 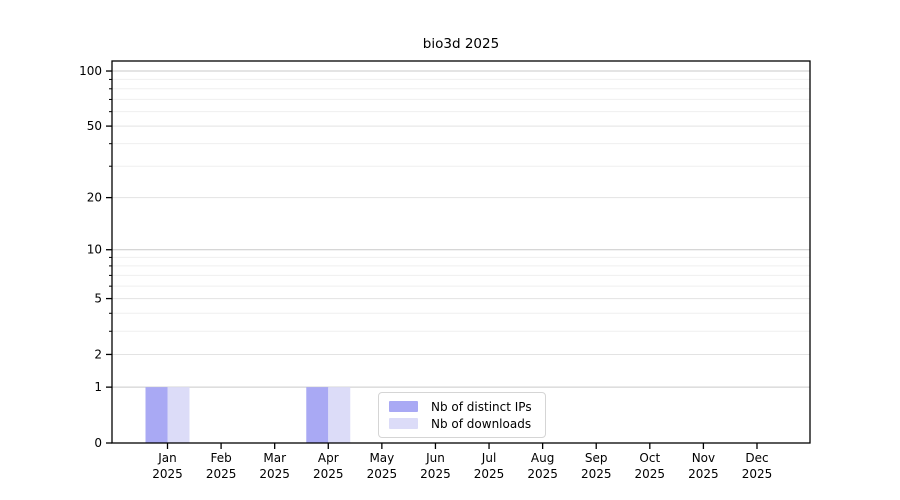 What do you see at coordinates (156, 415) in the screenshot?
I see `bar-distinct-ips-jan` at bounding box center [156, 415].